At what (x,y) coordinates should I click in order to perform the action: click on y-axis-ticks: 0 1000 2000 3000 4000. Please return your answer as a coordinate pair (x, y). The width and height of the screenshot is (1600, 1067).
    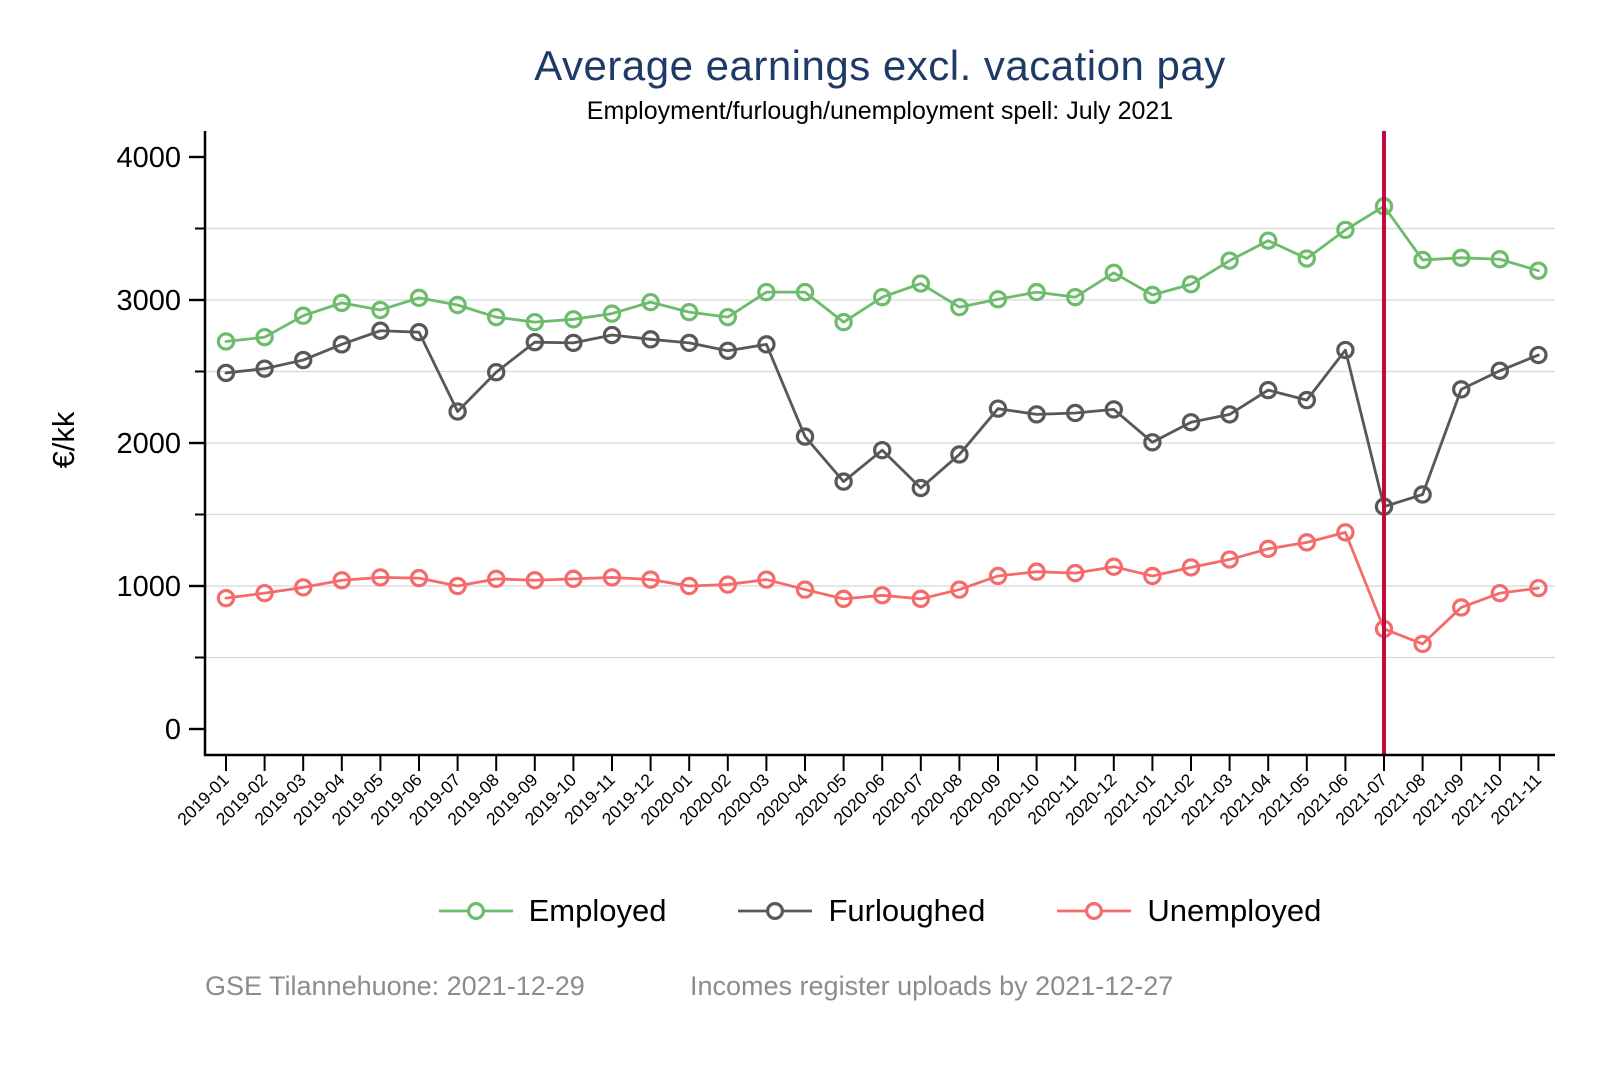
    Looking at the image, I should click on (160, 444).